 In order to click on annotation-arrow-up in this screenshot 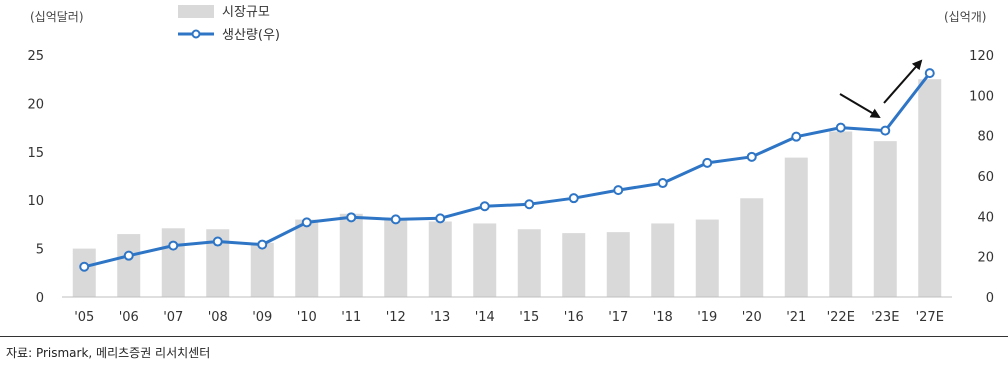, I will do `click(902, 82)`.